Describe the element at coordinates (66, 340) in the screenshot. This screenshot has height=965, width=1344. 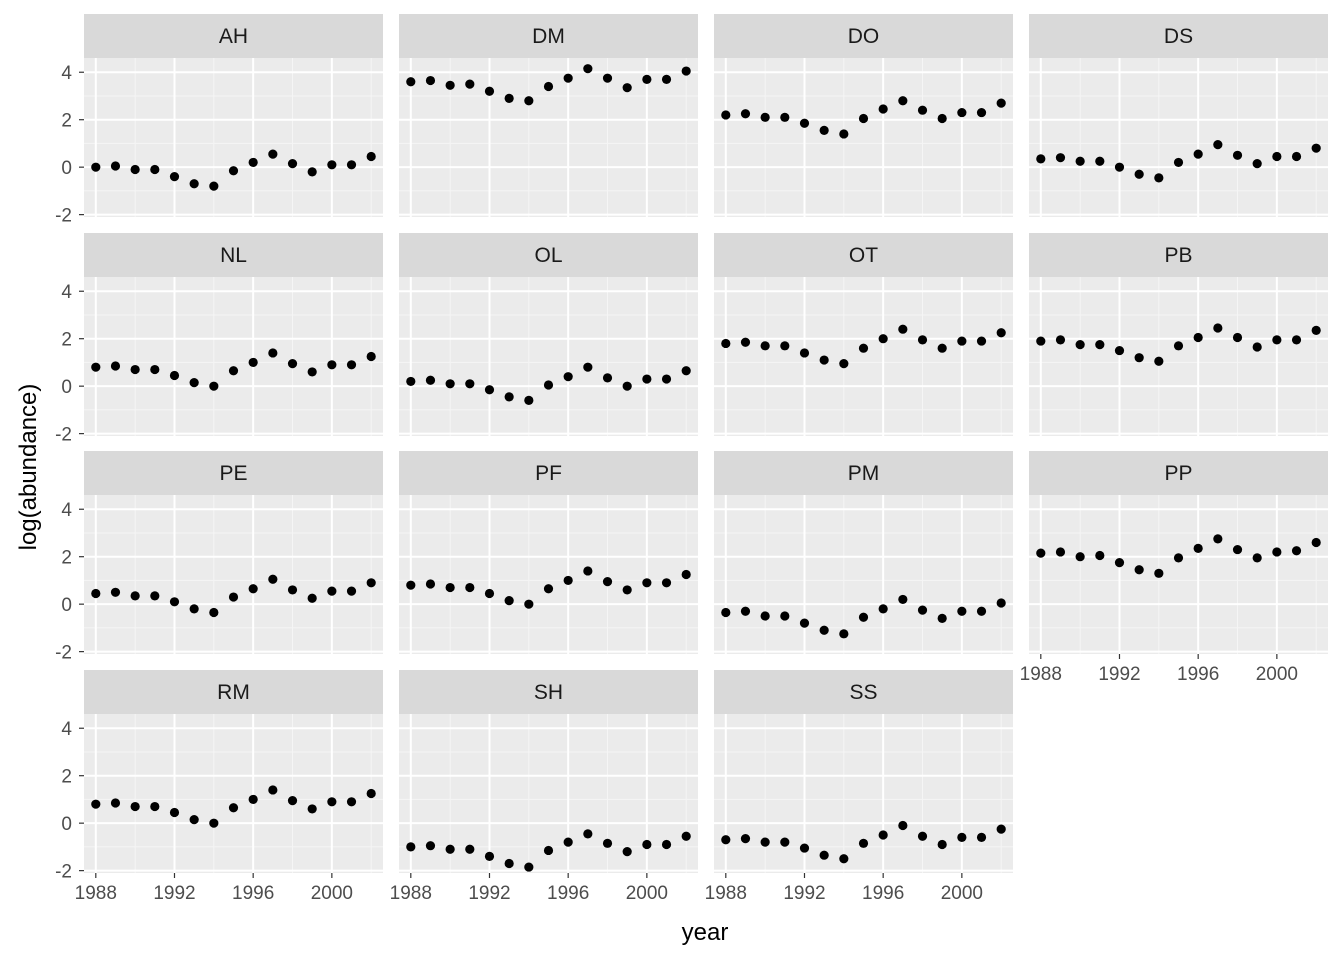
I see `y-tick-label: 2` at that location.